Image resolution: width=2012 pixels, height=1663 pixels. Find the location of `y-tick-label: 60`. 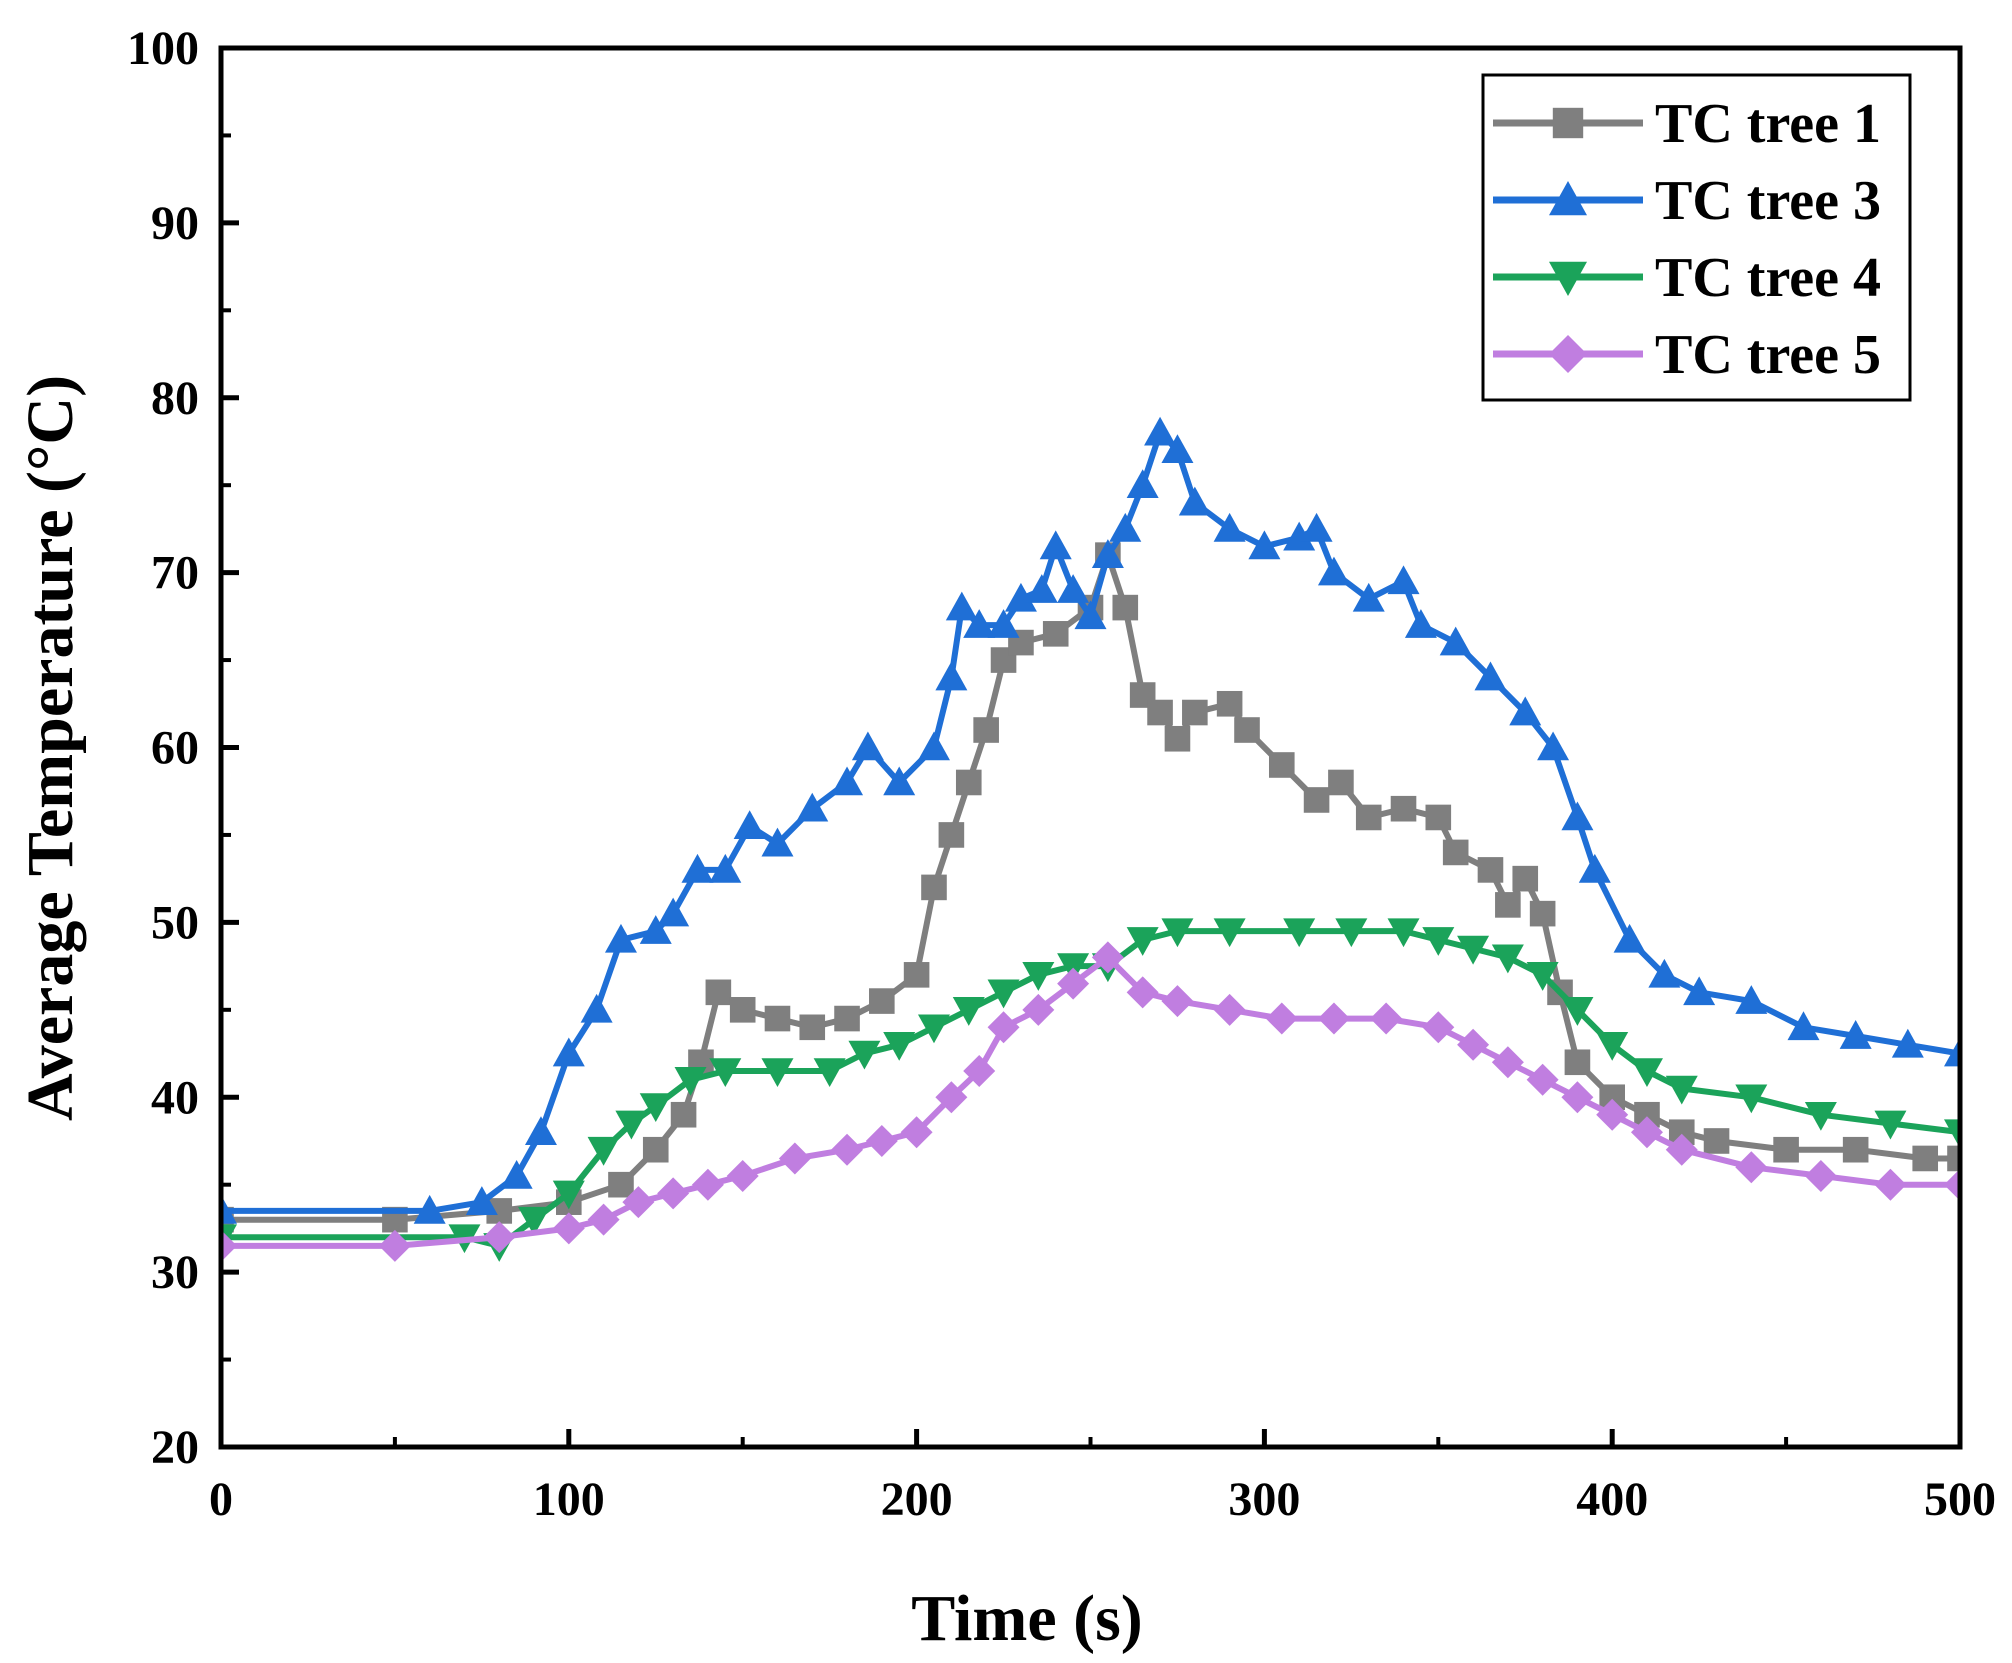

y-tick-label: 60 is located at coordinates (175, 748).